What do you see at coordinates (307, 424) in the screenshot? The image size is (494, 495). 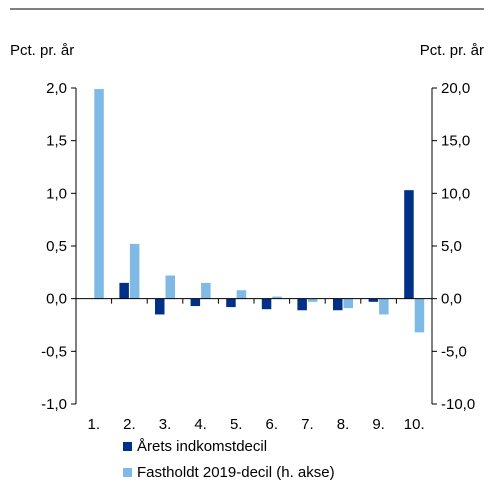 I see `category-label: 7.` at bounding box center [307, 424].